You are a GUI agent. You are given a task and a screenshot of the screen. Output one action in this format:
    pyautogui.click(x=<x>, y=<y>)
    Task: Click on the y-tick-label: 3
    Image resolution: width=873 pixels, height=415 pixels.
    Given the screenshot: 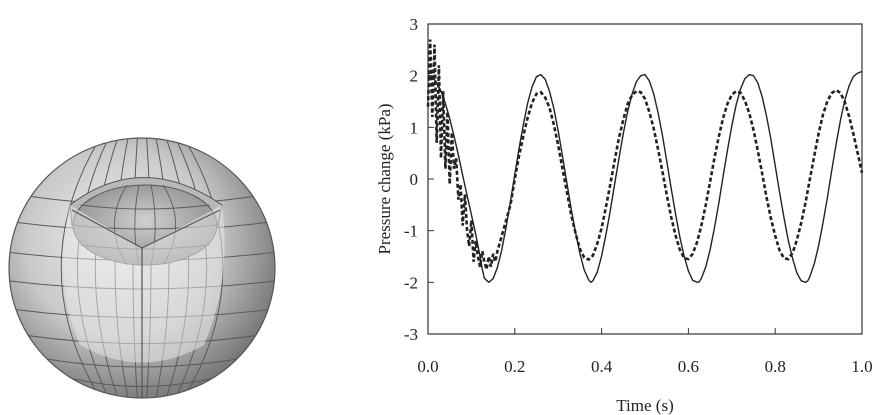 What is the action you would take?
    pyautogui.click(x=414, y=24)
    